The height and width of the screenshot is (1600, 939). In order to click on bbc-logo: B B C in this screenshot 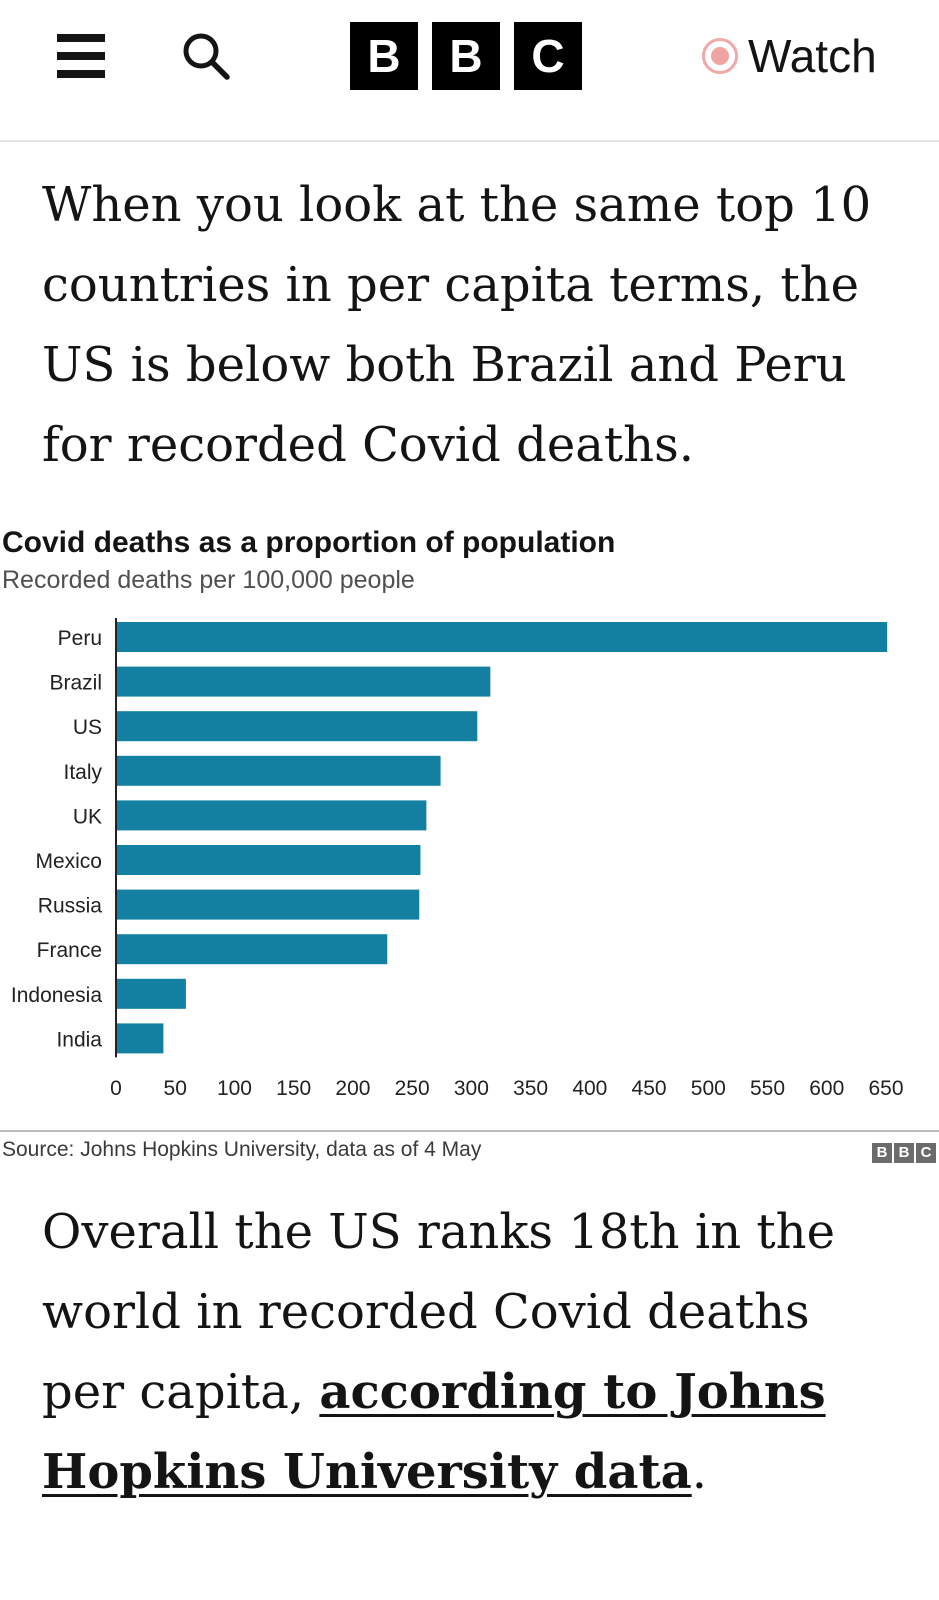, I will do `click(466, 56)`.